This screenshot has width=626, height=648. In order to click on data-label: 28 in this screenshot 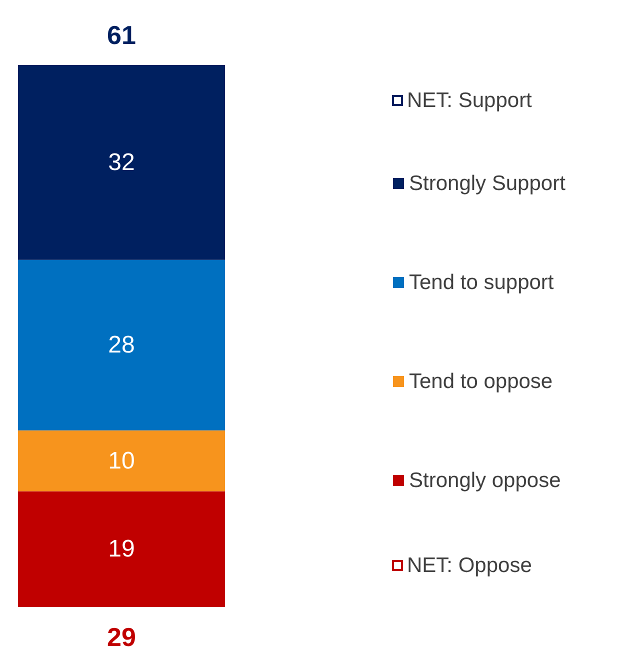, I will do `click(121, 345)`.